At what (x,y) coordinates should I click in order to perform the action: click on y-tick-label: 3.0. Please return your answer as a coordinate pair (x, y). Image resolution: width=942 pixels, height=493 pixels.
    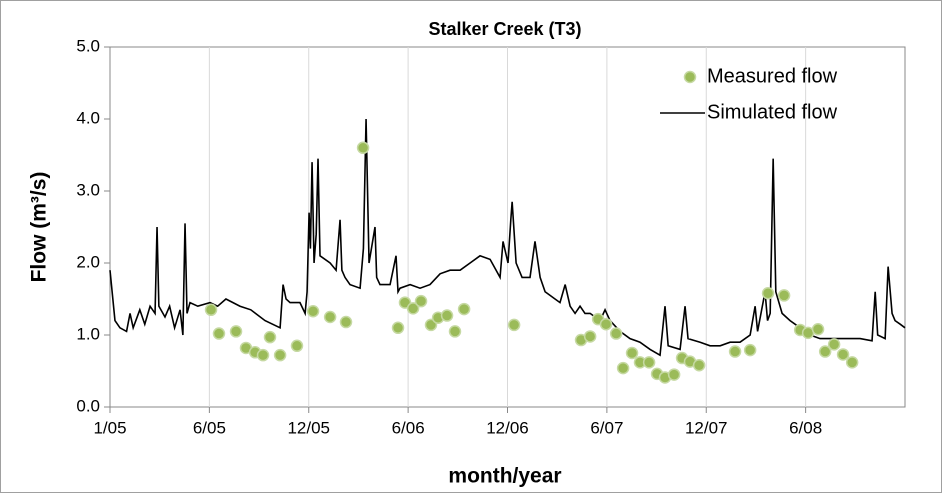
    Looking at the image, I should click on (88, 189).